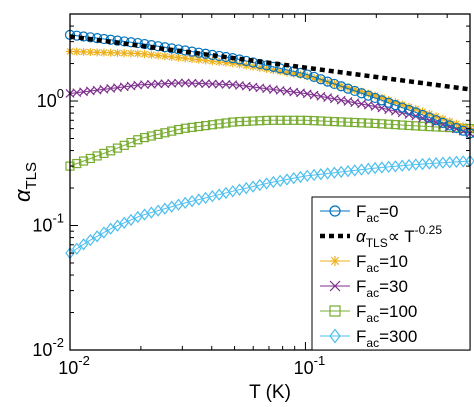  I want to click on series-square, so click(269, 143).